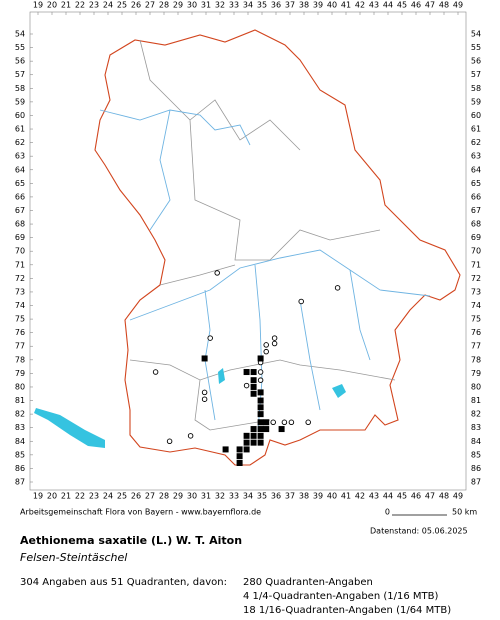 The height and width of the screenshot is (620, 500). Describe the element at coordinates (416, 496) in the screenshot. I see `column-label: 46` at that location.